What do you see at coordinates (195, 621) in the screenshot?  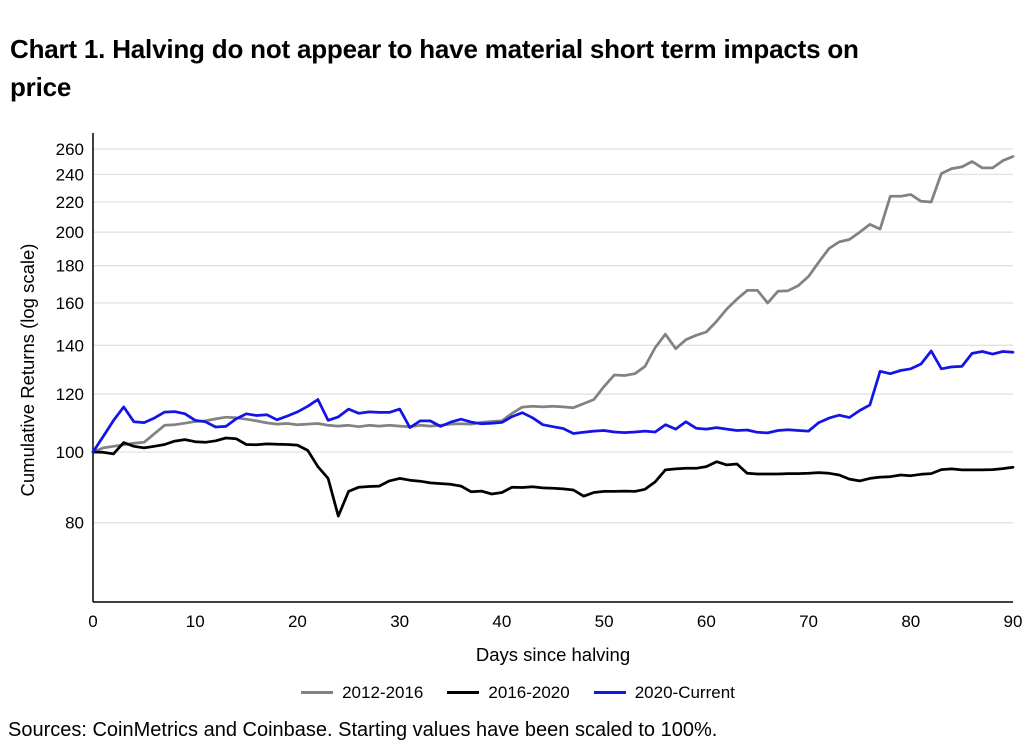 I see `x-tick-label: 10` at bounding box center [195, 621].